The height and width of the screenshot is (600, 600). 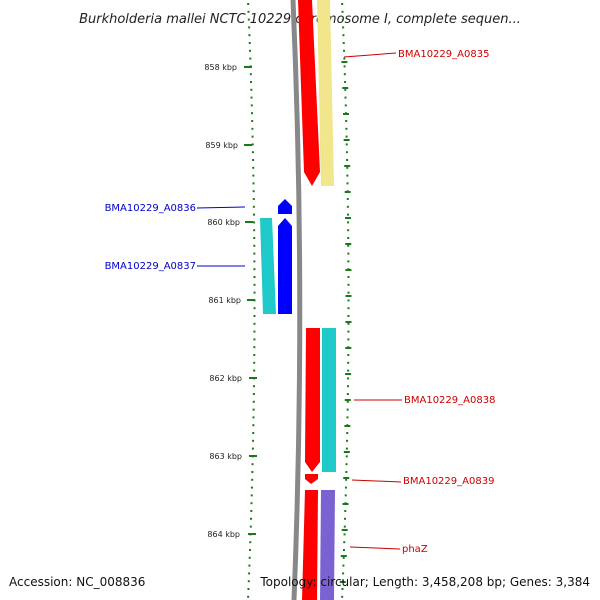 What do you see at coordinates (225, 456) in the screenshot?
I see `tick-label: 863 kbp` at bounding box center [225, 456].